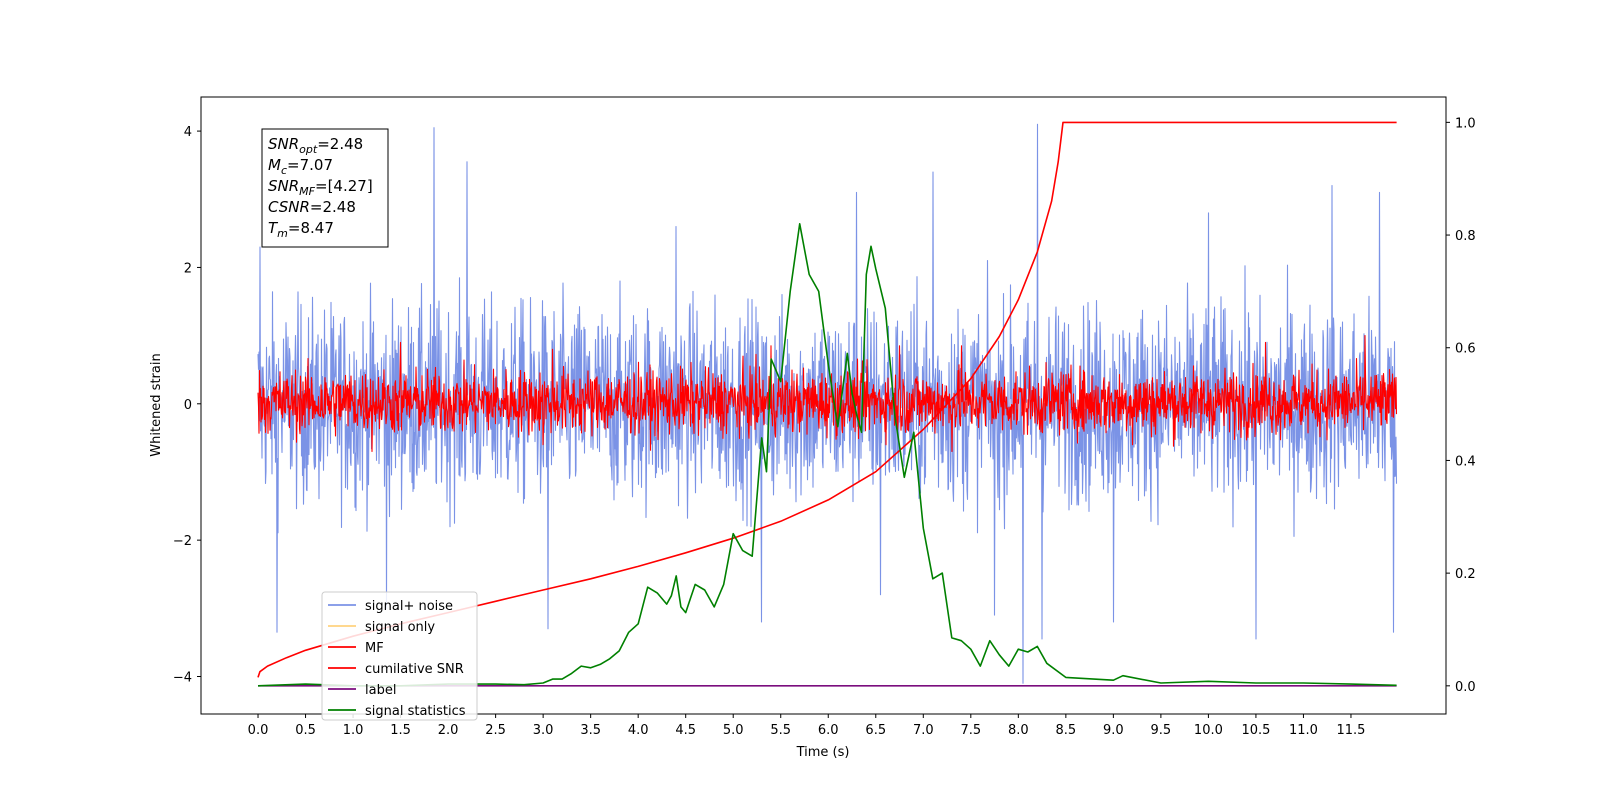  Describe the element at coordinates (1161, 730) in the screenshot. I see `x-tick-label: 9.5` at that location.